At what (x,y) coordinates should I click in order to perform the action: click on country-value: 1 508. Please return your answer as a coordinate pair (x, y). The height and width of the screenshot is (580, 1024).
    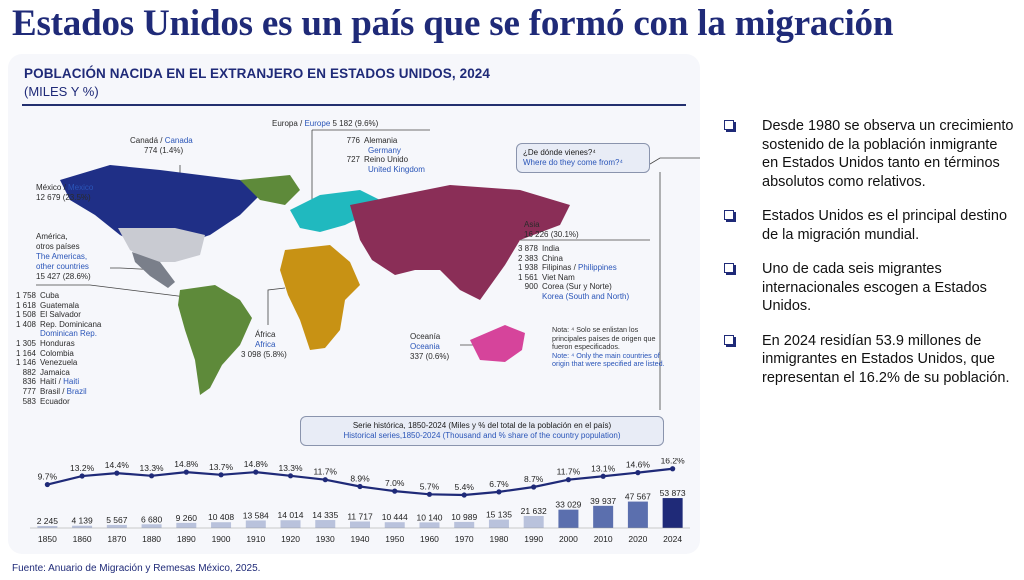
    Looking at the image, I should click on (25, 315).